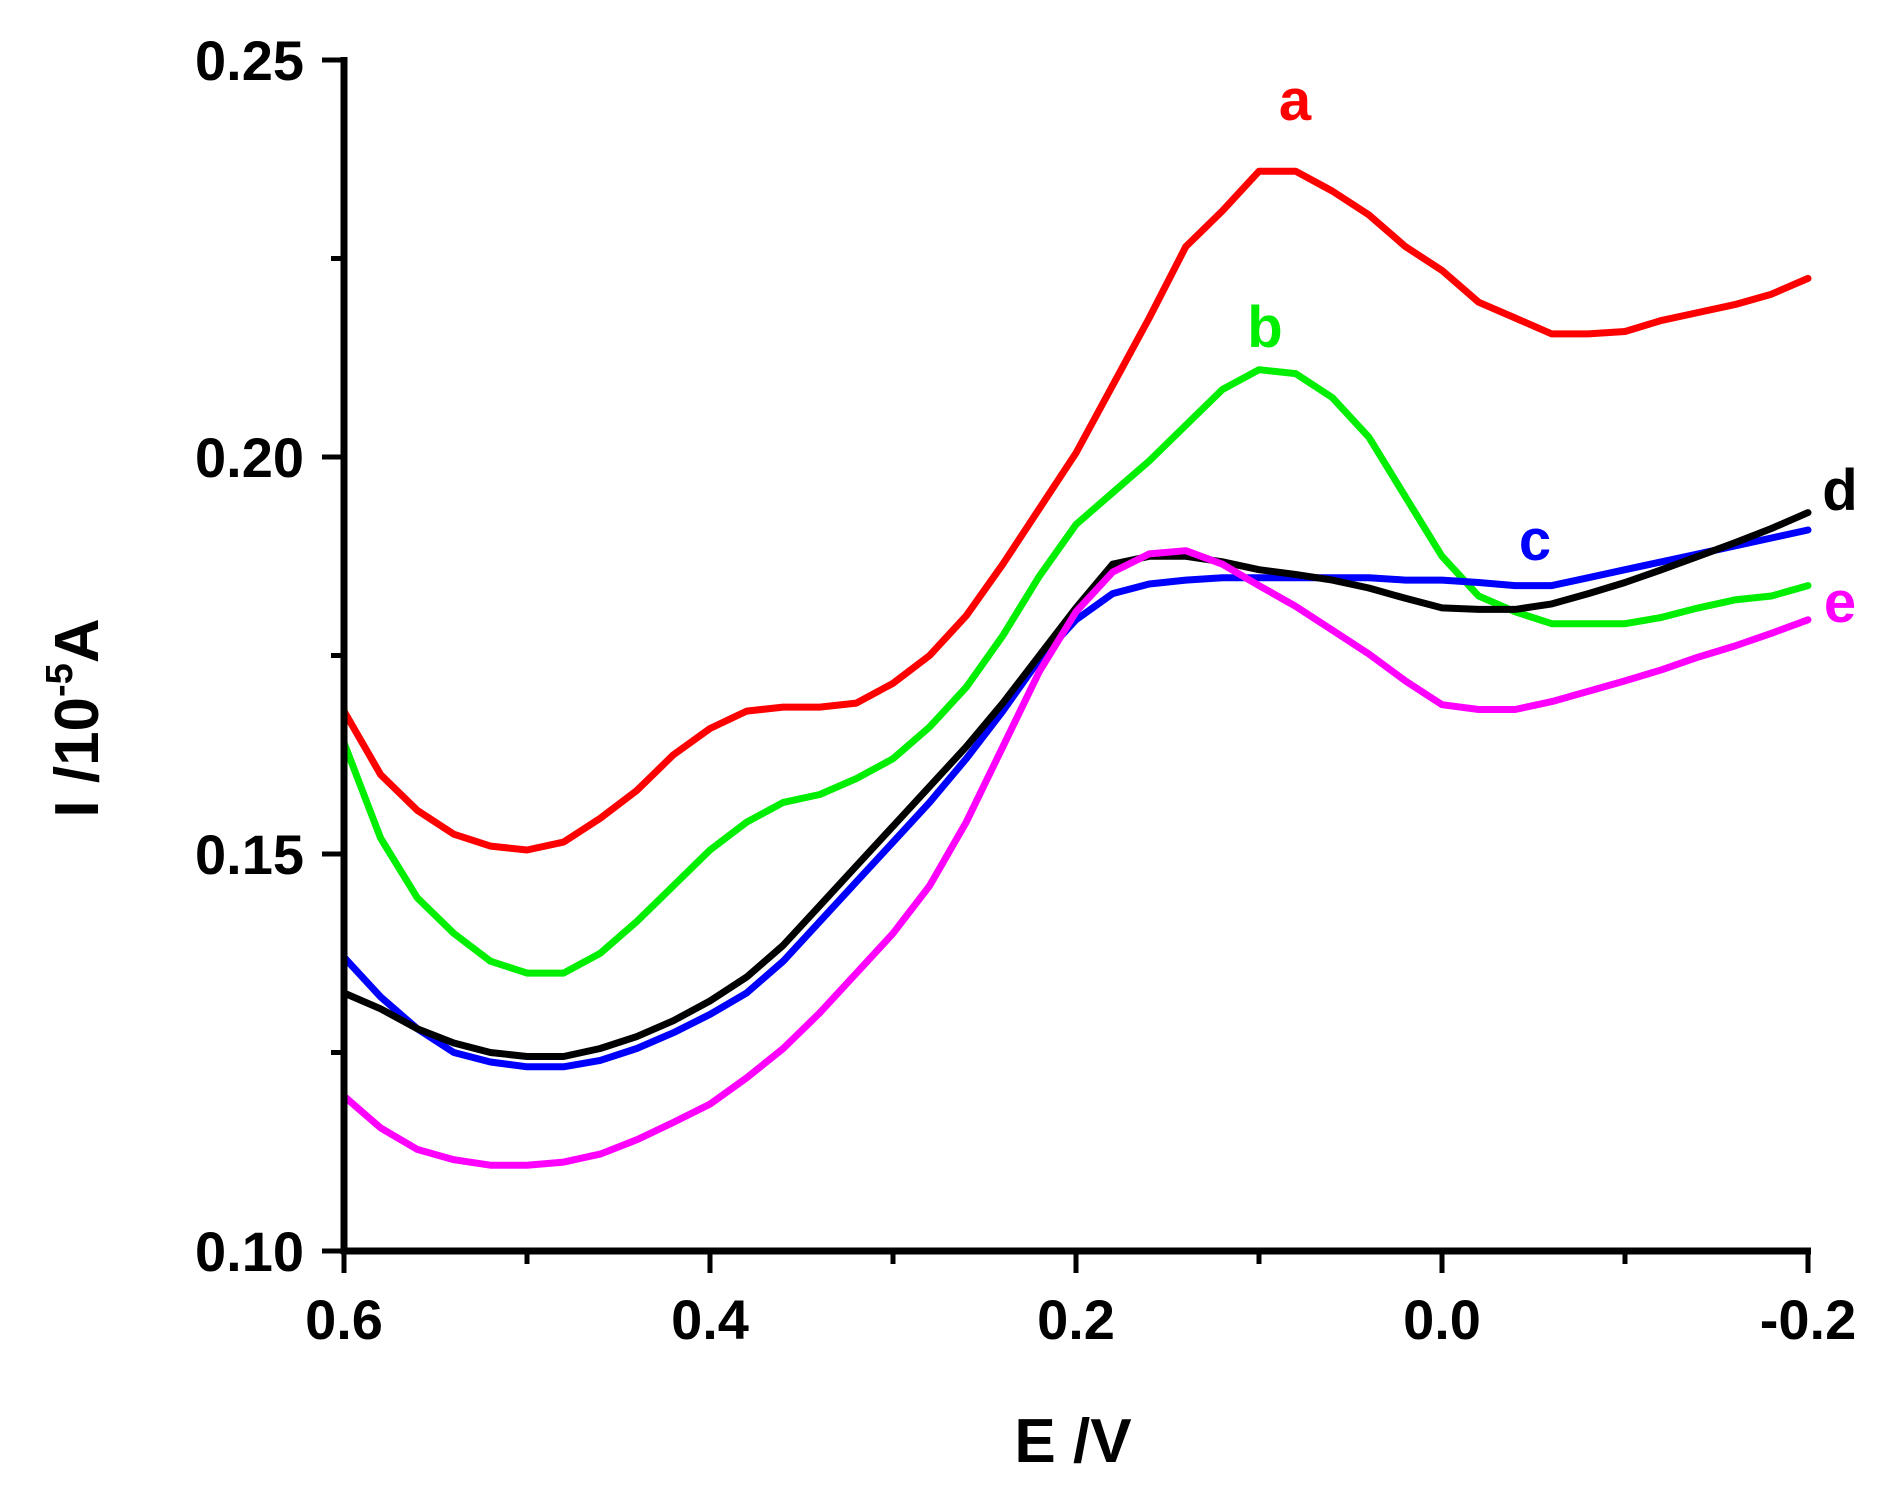 The width and height of the screenshot is (1889, 1489). What do you see at coordinates (1076, 1319) in the screenshot?
I see `x-tick-label: 0.2` at bounding box center [1076, 1319].